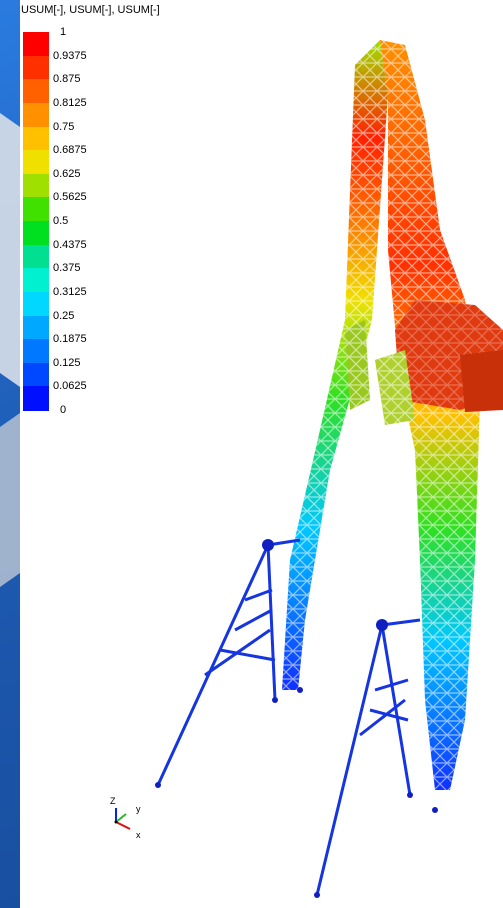 This screenshot has width=503, height=908. I want to click on legend-level-label: 0.1875, so click(70, 339).